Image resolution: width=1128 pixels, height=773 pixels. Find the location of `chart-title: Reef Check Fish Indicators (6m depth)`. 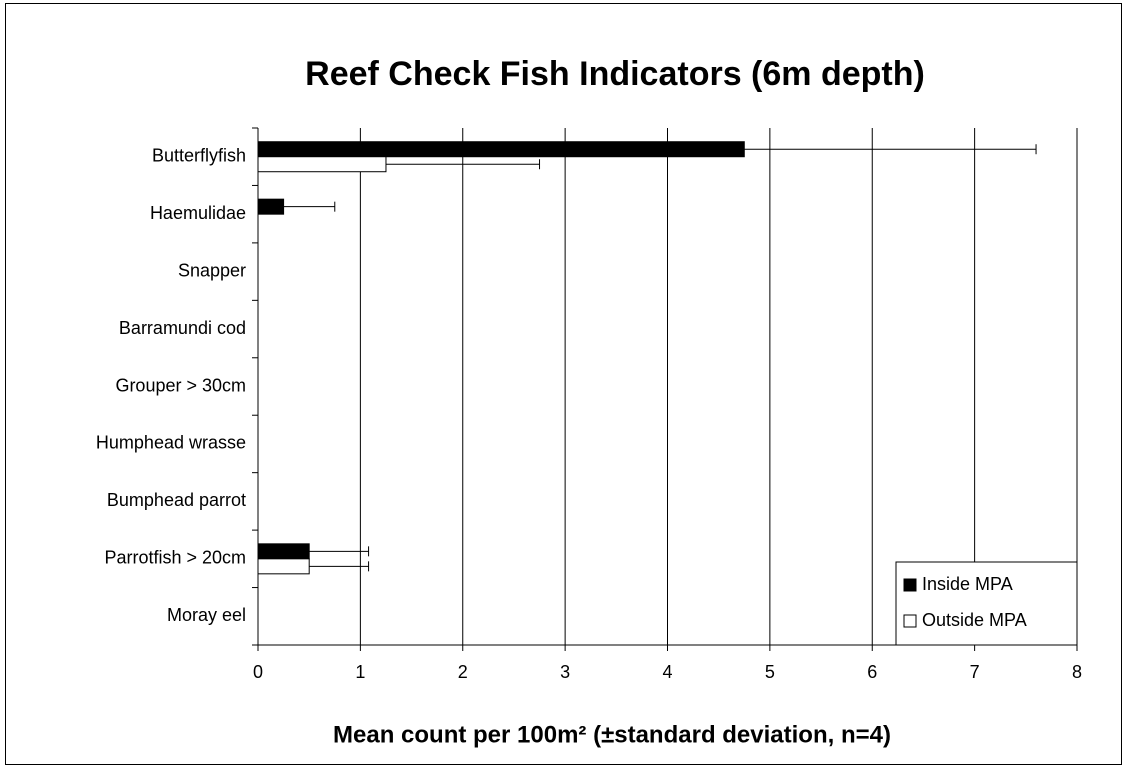

chart-title: Reef Check Fish Indicators (6m depth) is located at coordinates (615, 74).